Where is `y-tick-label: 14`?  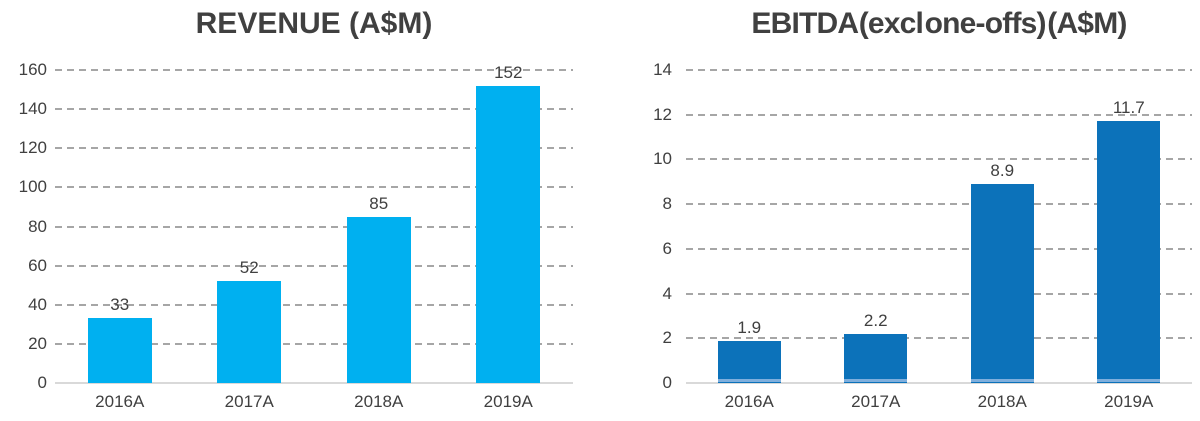 y-tick-label: 14 is located at coordinates (662, 69).